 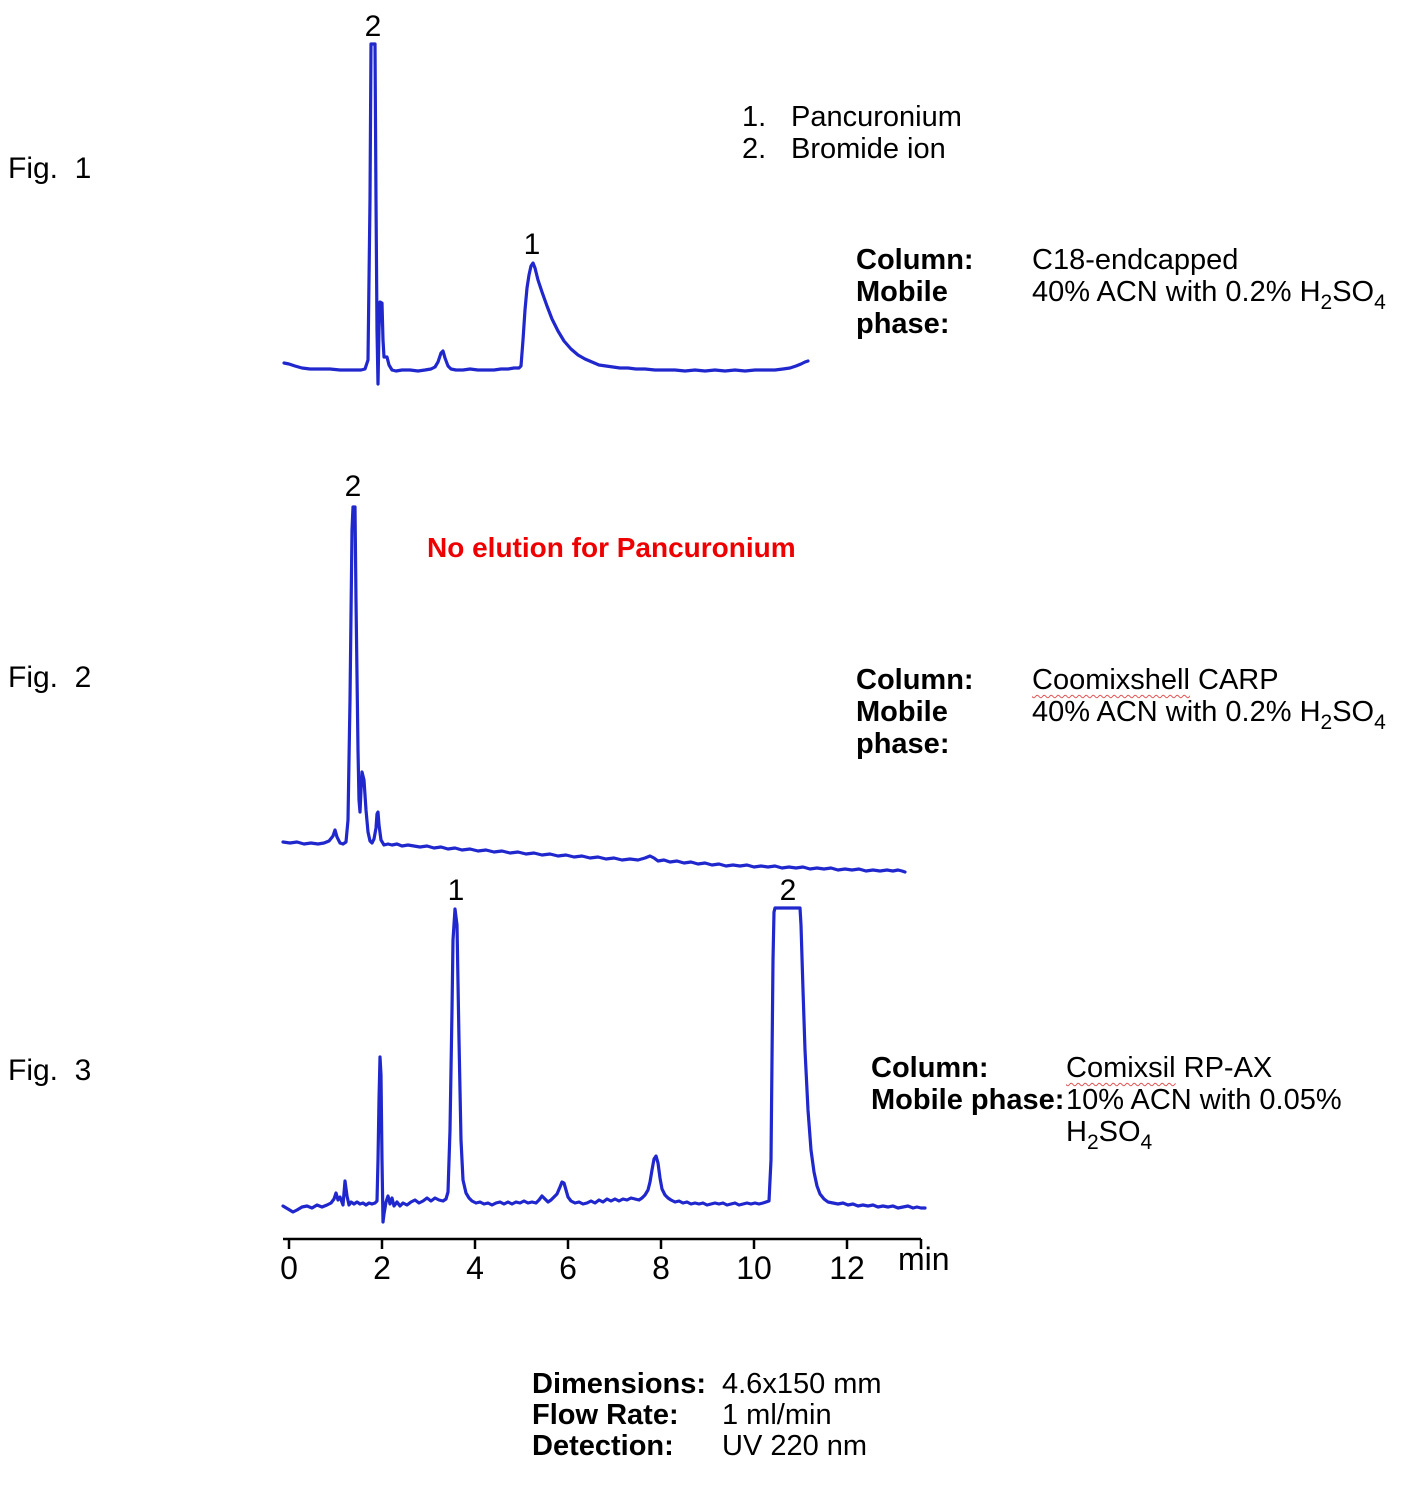 What do you see at coordinates (924, 1259) in the screenshot?
I see `axis-unit-label: min` at bounding box center [924, 1259].